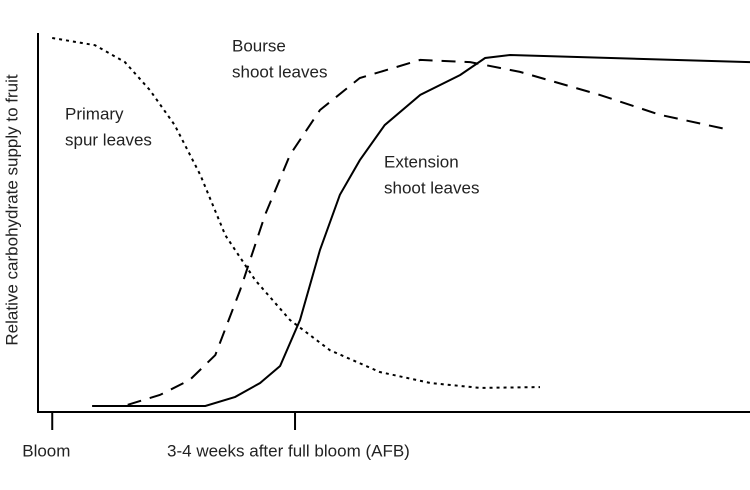  I want to click on x-tick-label: 3-4 weeks after full bloom (AFB), so click(288, 450).